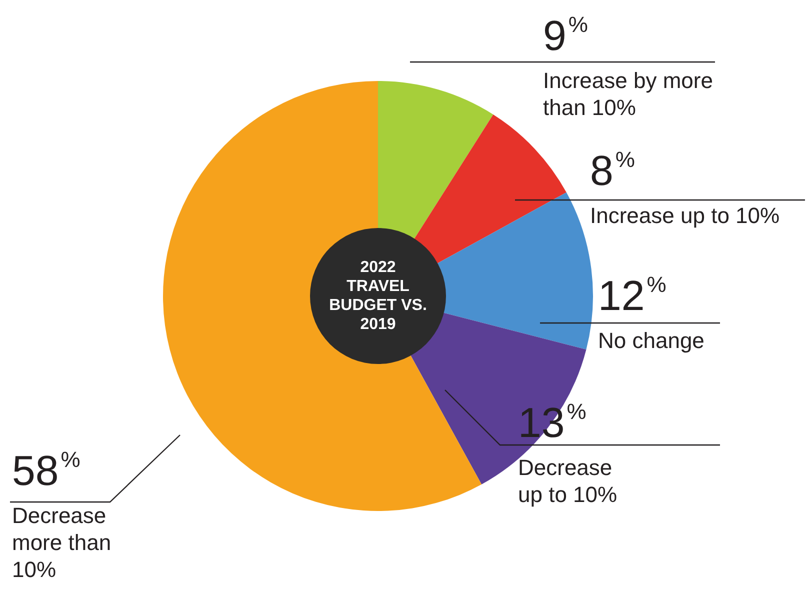 This screenshot has width=811, height=593. What do you see at coordinates (568, 481) in the screenshot?
I see `slice-label: Decrease up to 10%` at bounding box center [568, 481].